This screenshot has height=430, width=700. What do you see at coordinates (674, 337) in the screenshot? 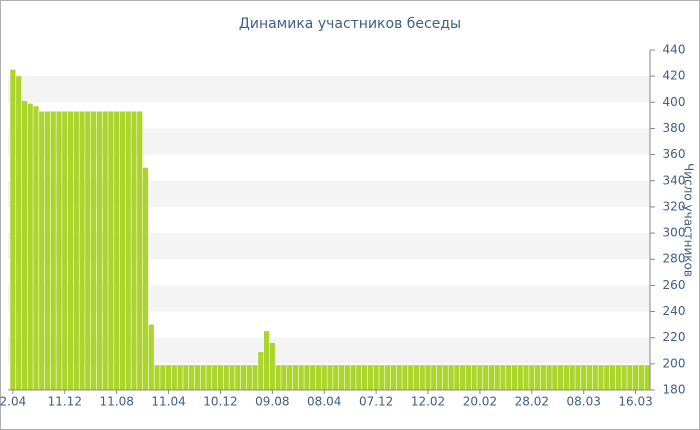
I see `y-tick-label: 220` at bounding box center [674, 337].